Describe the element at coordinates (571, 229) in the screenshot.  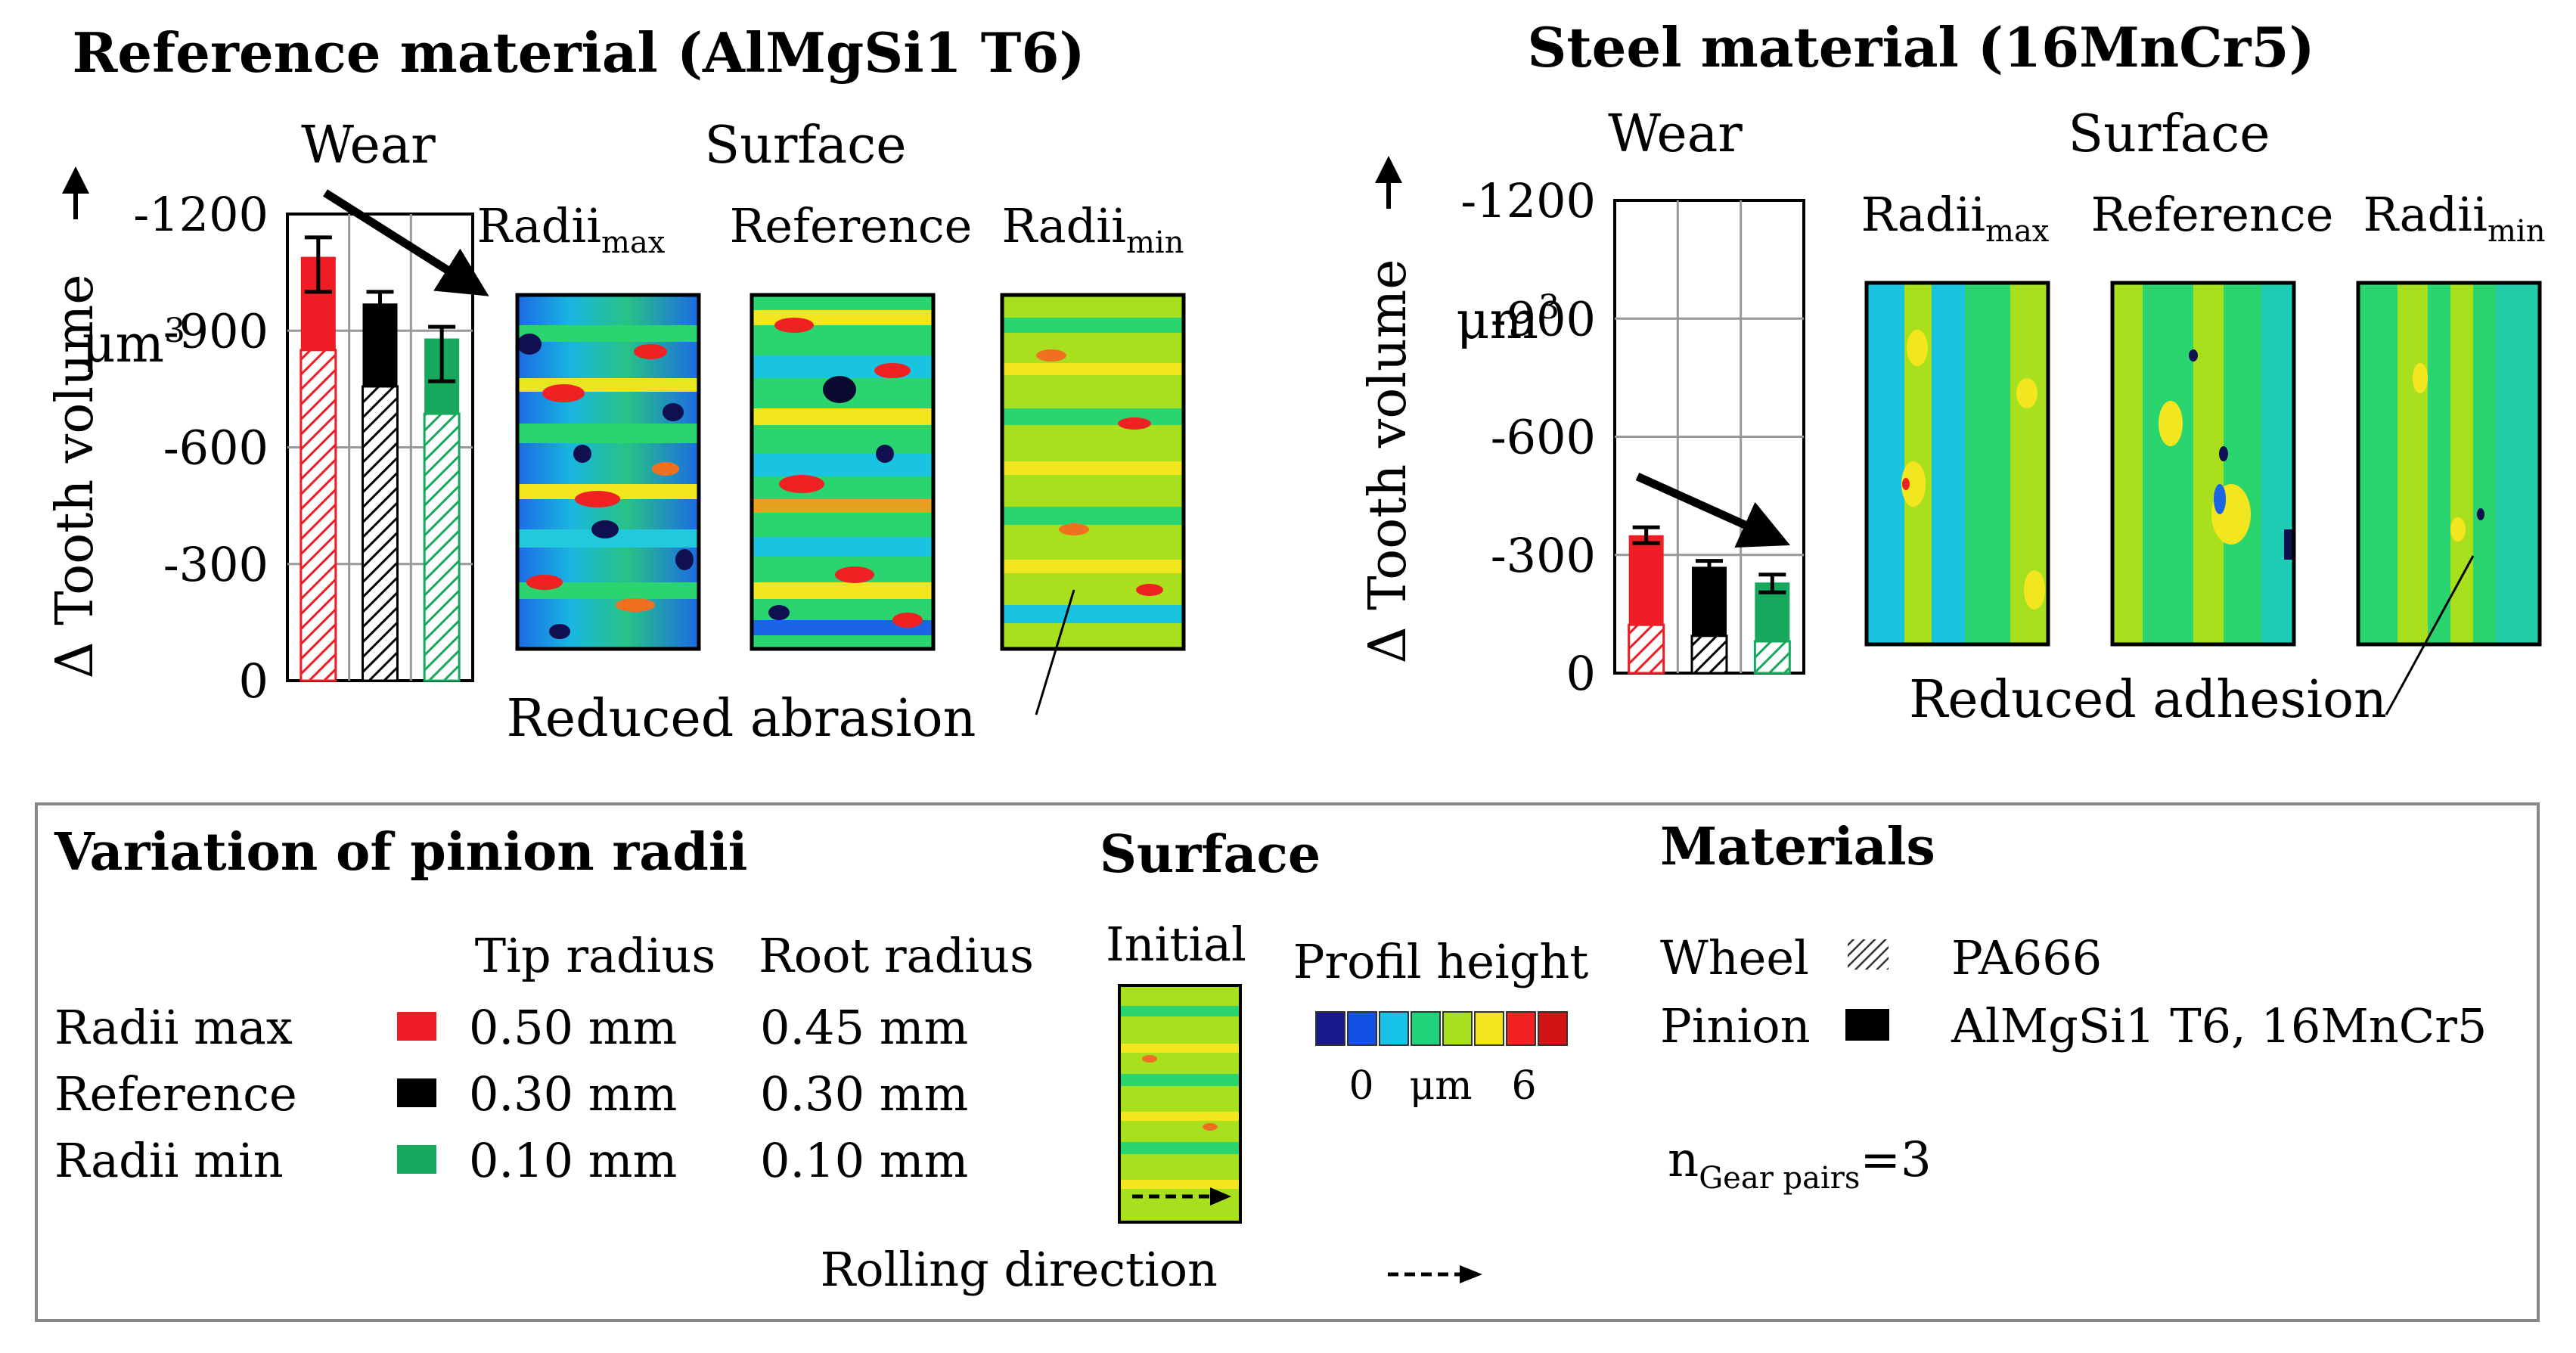
I see `left-surface-label-radii-max: Radiimax` at that location.